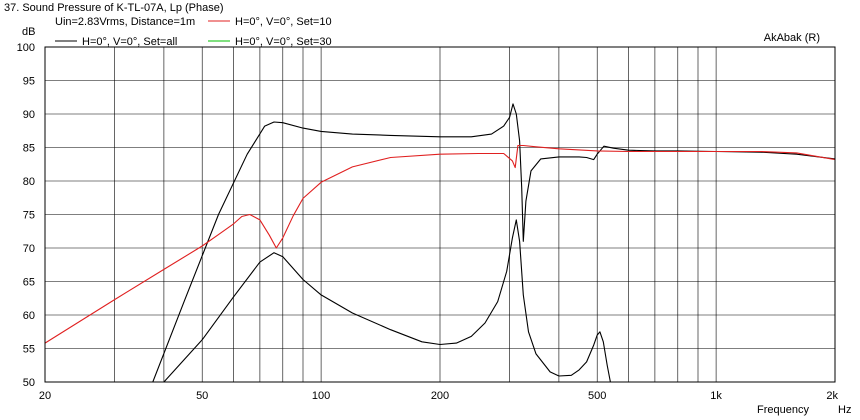 This screenshot has height=420, width=860. What do you see at coordinates (321, 396) in the screenshot?
I see `x-tick-label: 100` at bounding box center [321, 396].